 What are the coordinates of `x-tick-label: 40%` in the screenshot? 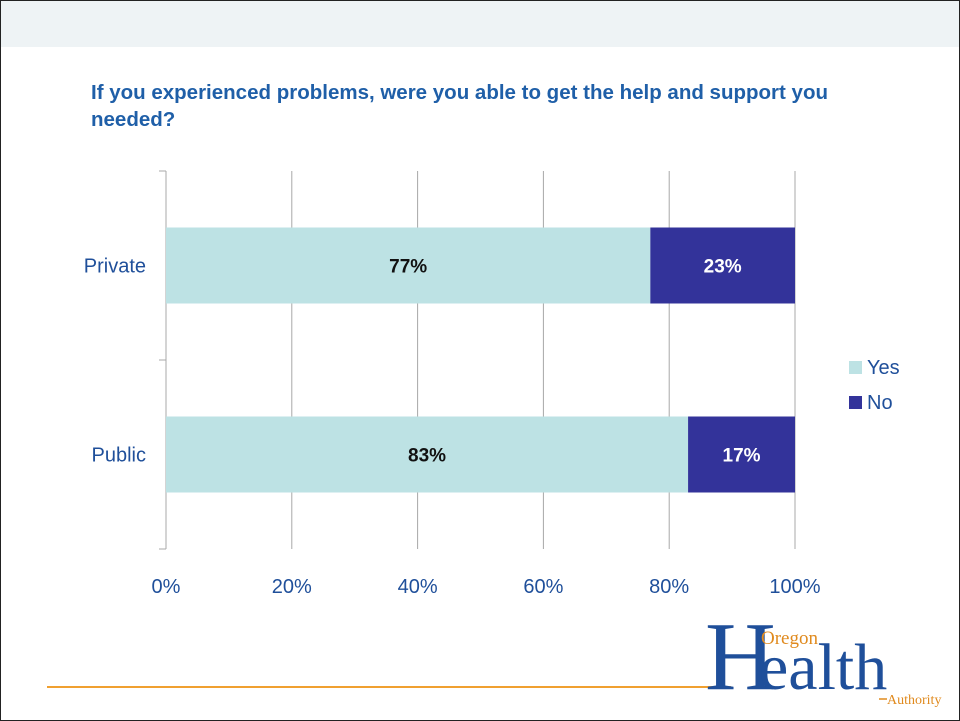 It's located at (418, 587).